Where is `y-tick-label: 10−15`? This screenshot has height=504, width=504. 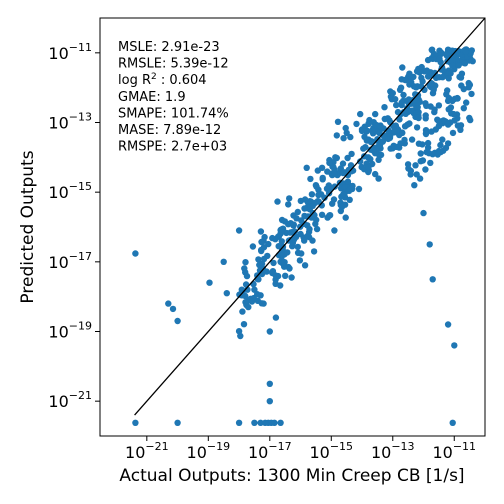 y-tick-label: 10−15 is located at coordinates (70, 191).